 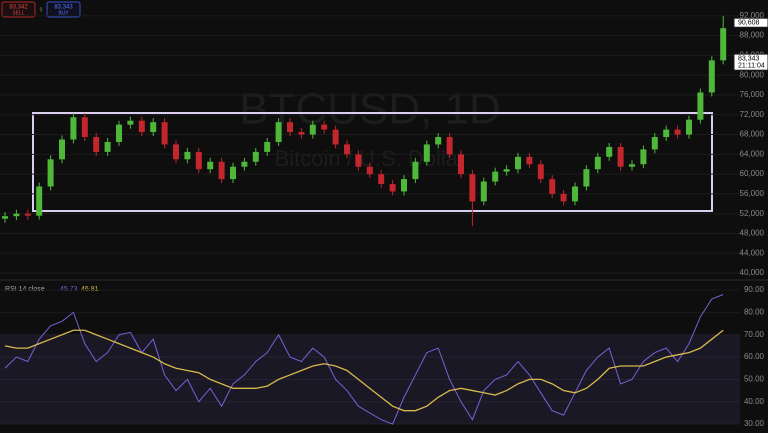 What do you see at coordinates (751, 66) in the screenshot?
I see `price-tag-time: 21:11:04` at bounding box center [751, 66].